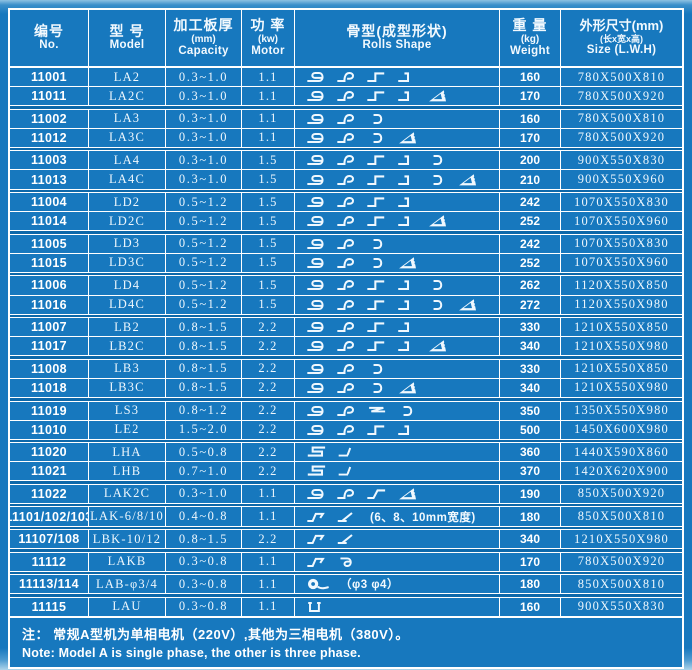 The width and height of the screenshot is (692, 670). Describe the element at coordinates (127, 77) in the screenshot. I see `model-cell: LA2` at that location.